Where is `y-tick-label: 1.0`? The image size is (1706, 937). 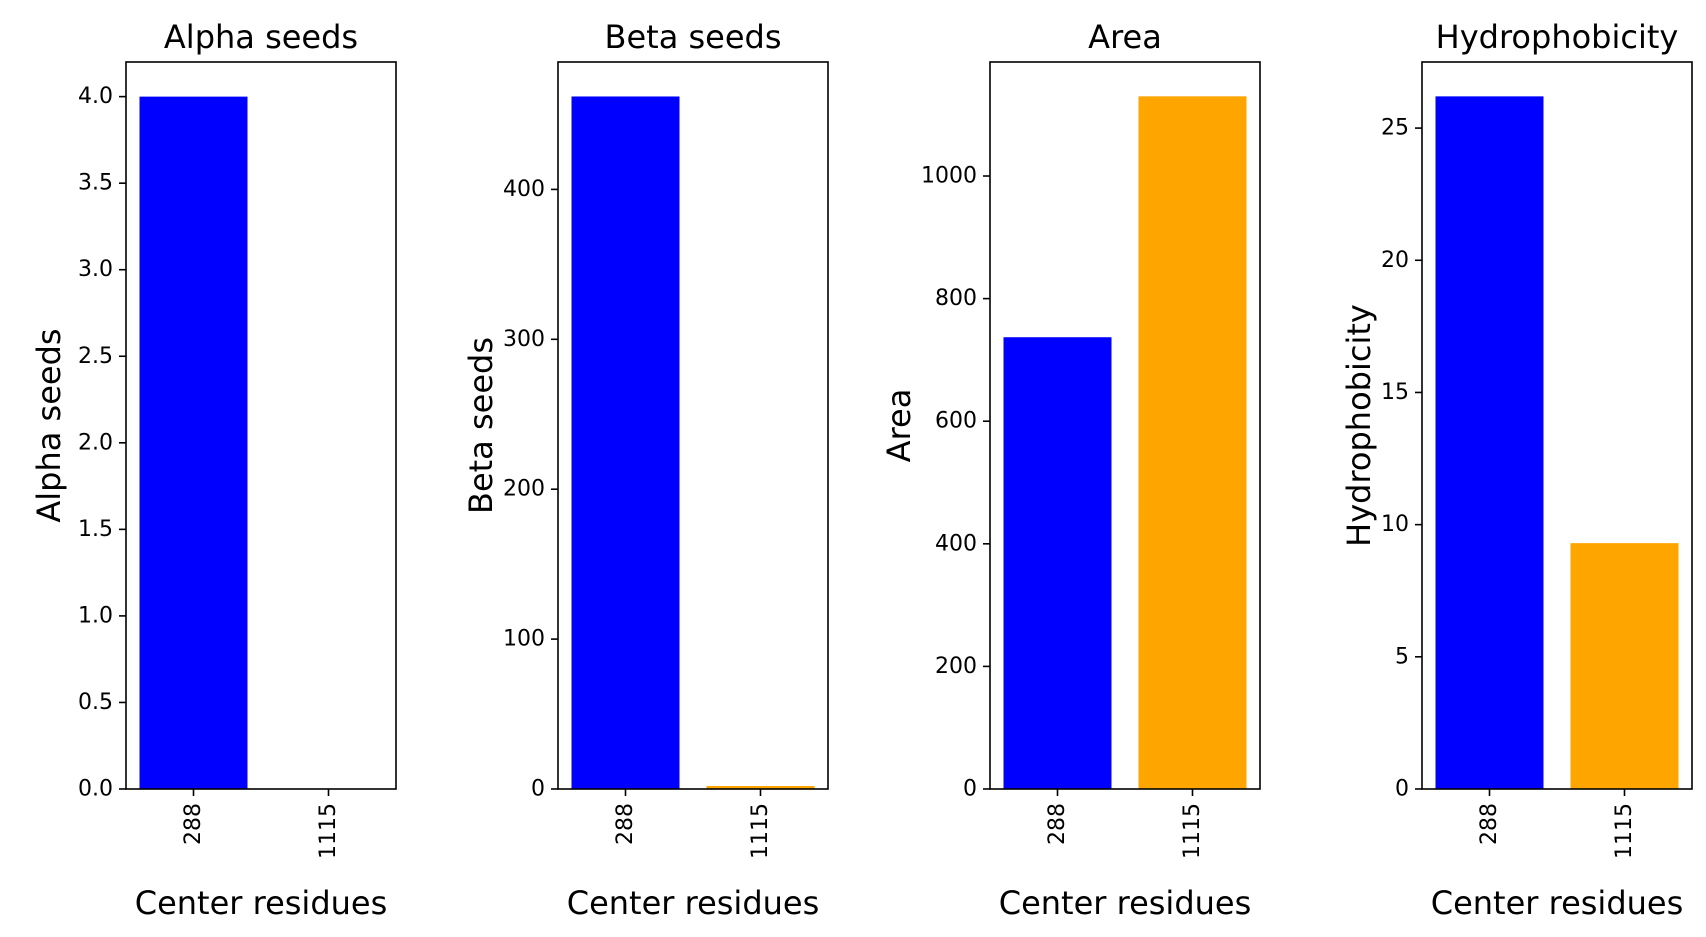 y-tick-label: 1.0 is located at coordinates (95, 615).